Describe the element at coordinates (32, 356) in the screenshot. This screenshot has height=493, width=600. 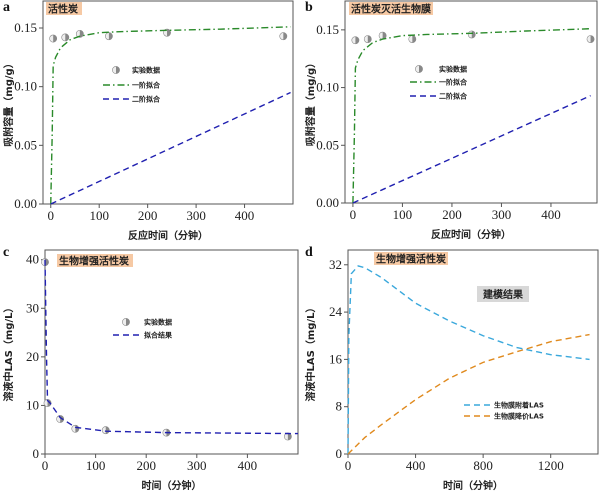
I see `y-tick-label: 20` at that location.